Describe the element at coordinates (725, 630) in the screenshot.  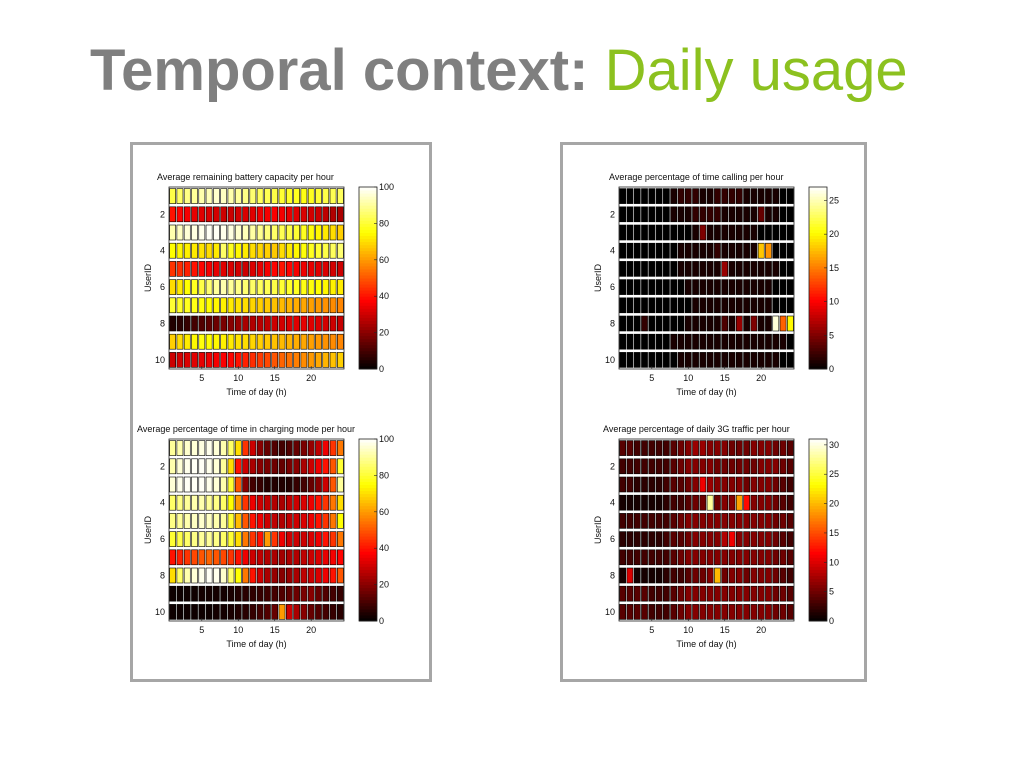
I see `x-tick-label: 15` at that location.